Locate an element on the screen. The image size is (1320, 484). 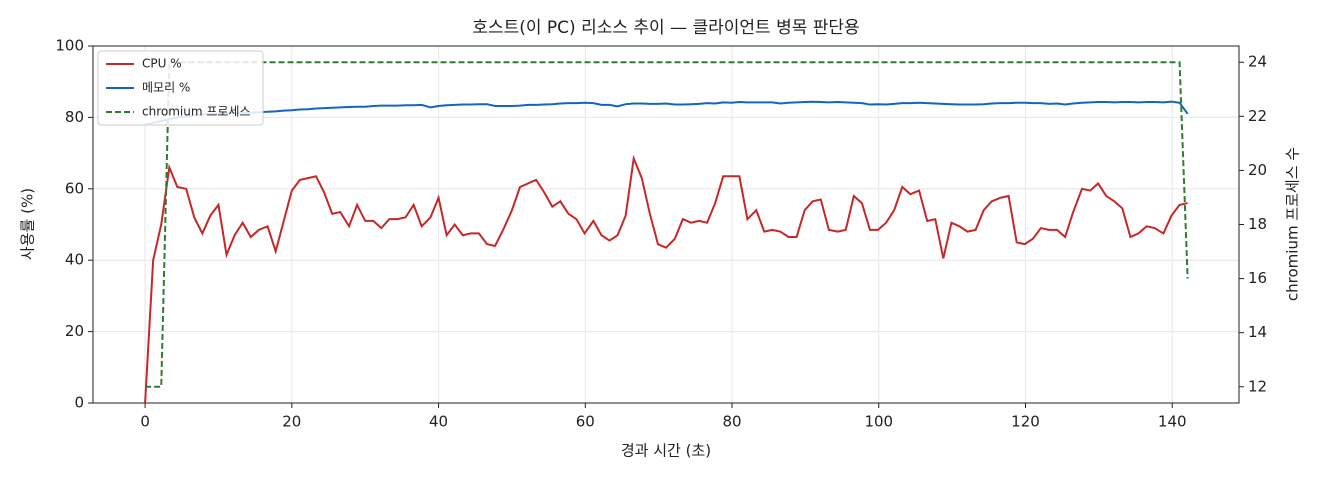
y-tick-label: 40 is located at coordinates (74, 260).